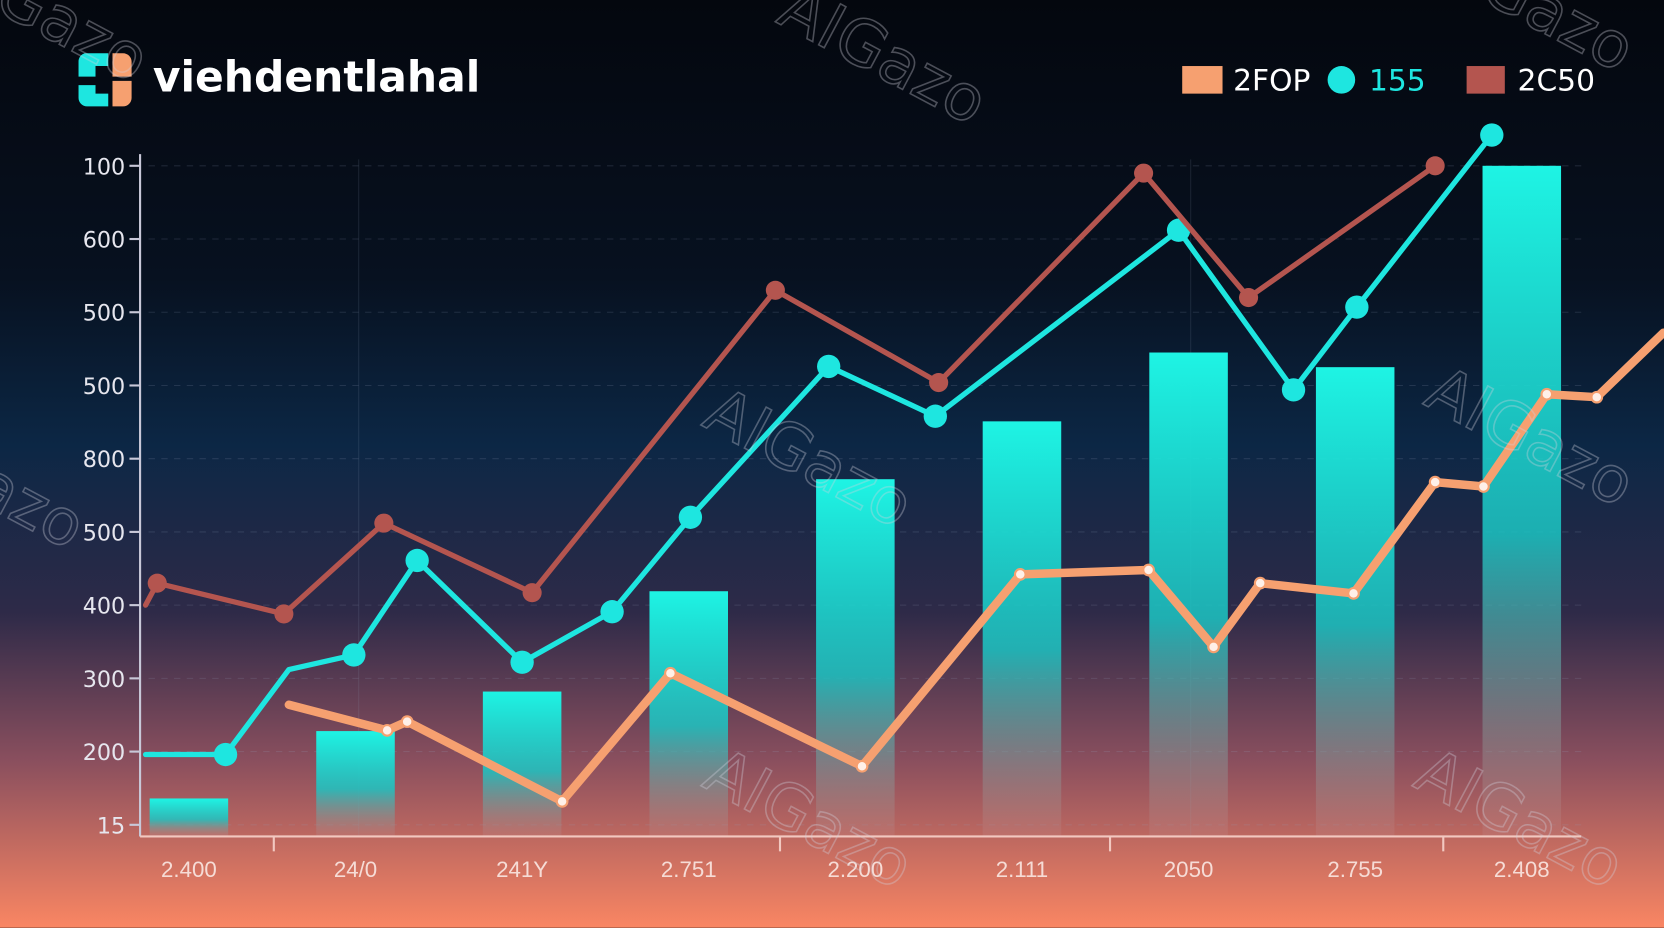 This screenshot has height=928, width=1664. What do you see at coordinates (104, 680) in the screenshot?
I see `y-tick-label: 300` at bounding box center [104, 680].